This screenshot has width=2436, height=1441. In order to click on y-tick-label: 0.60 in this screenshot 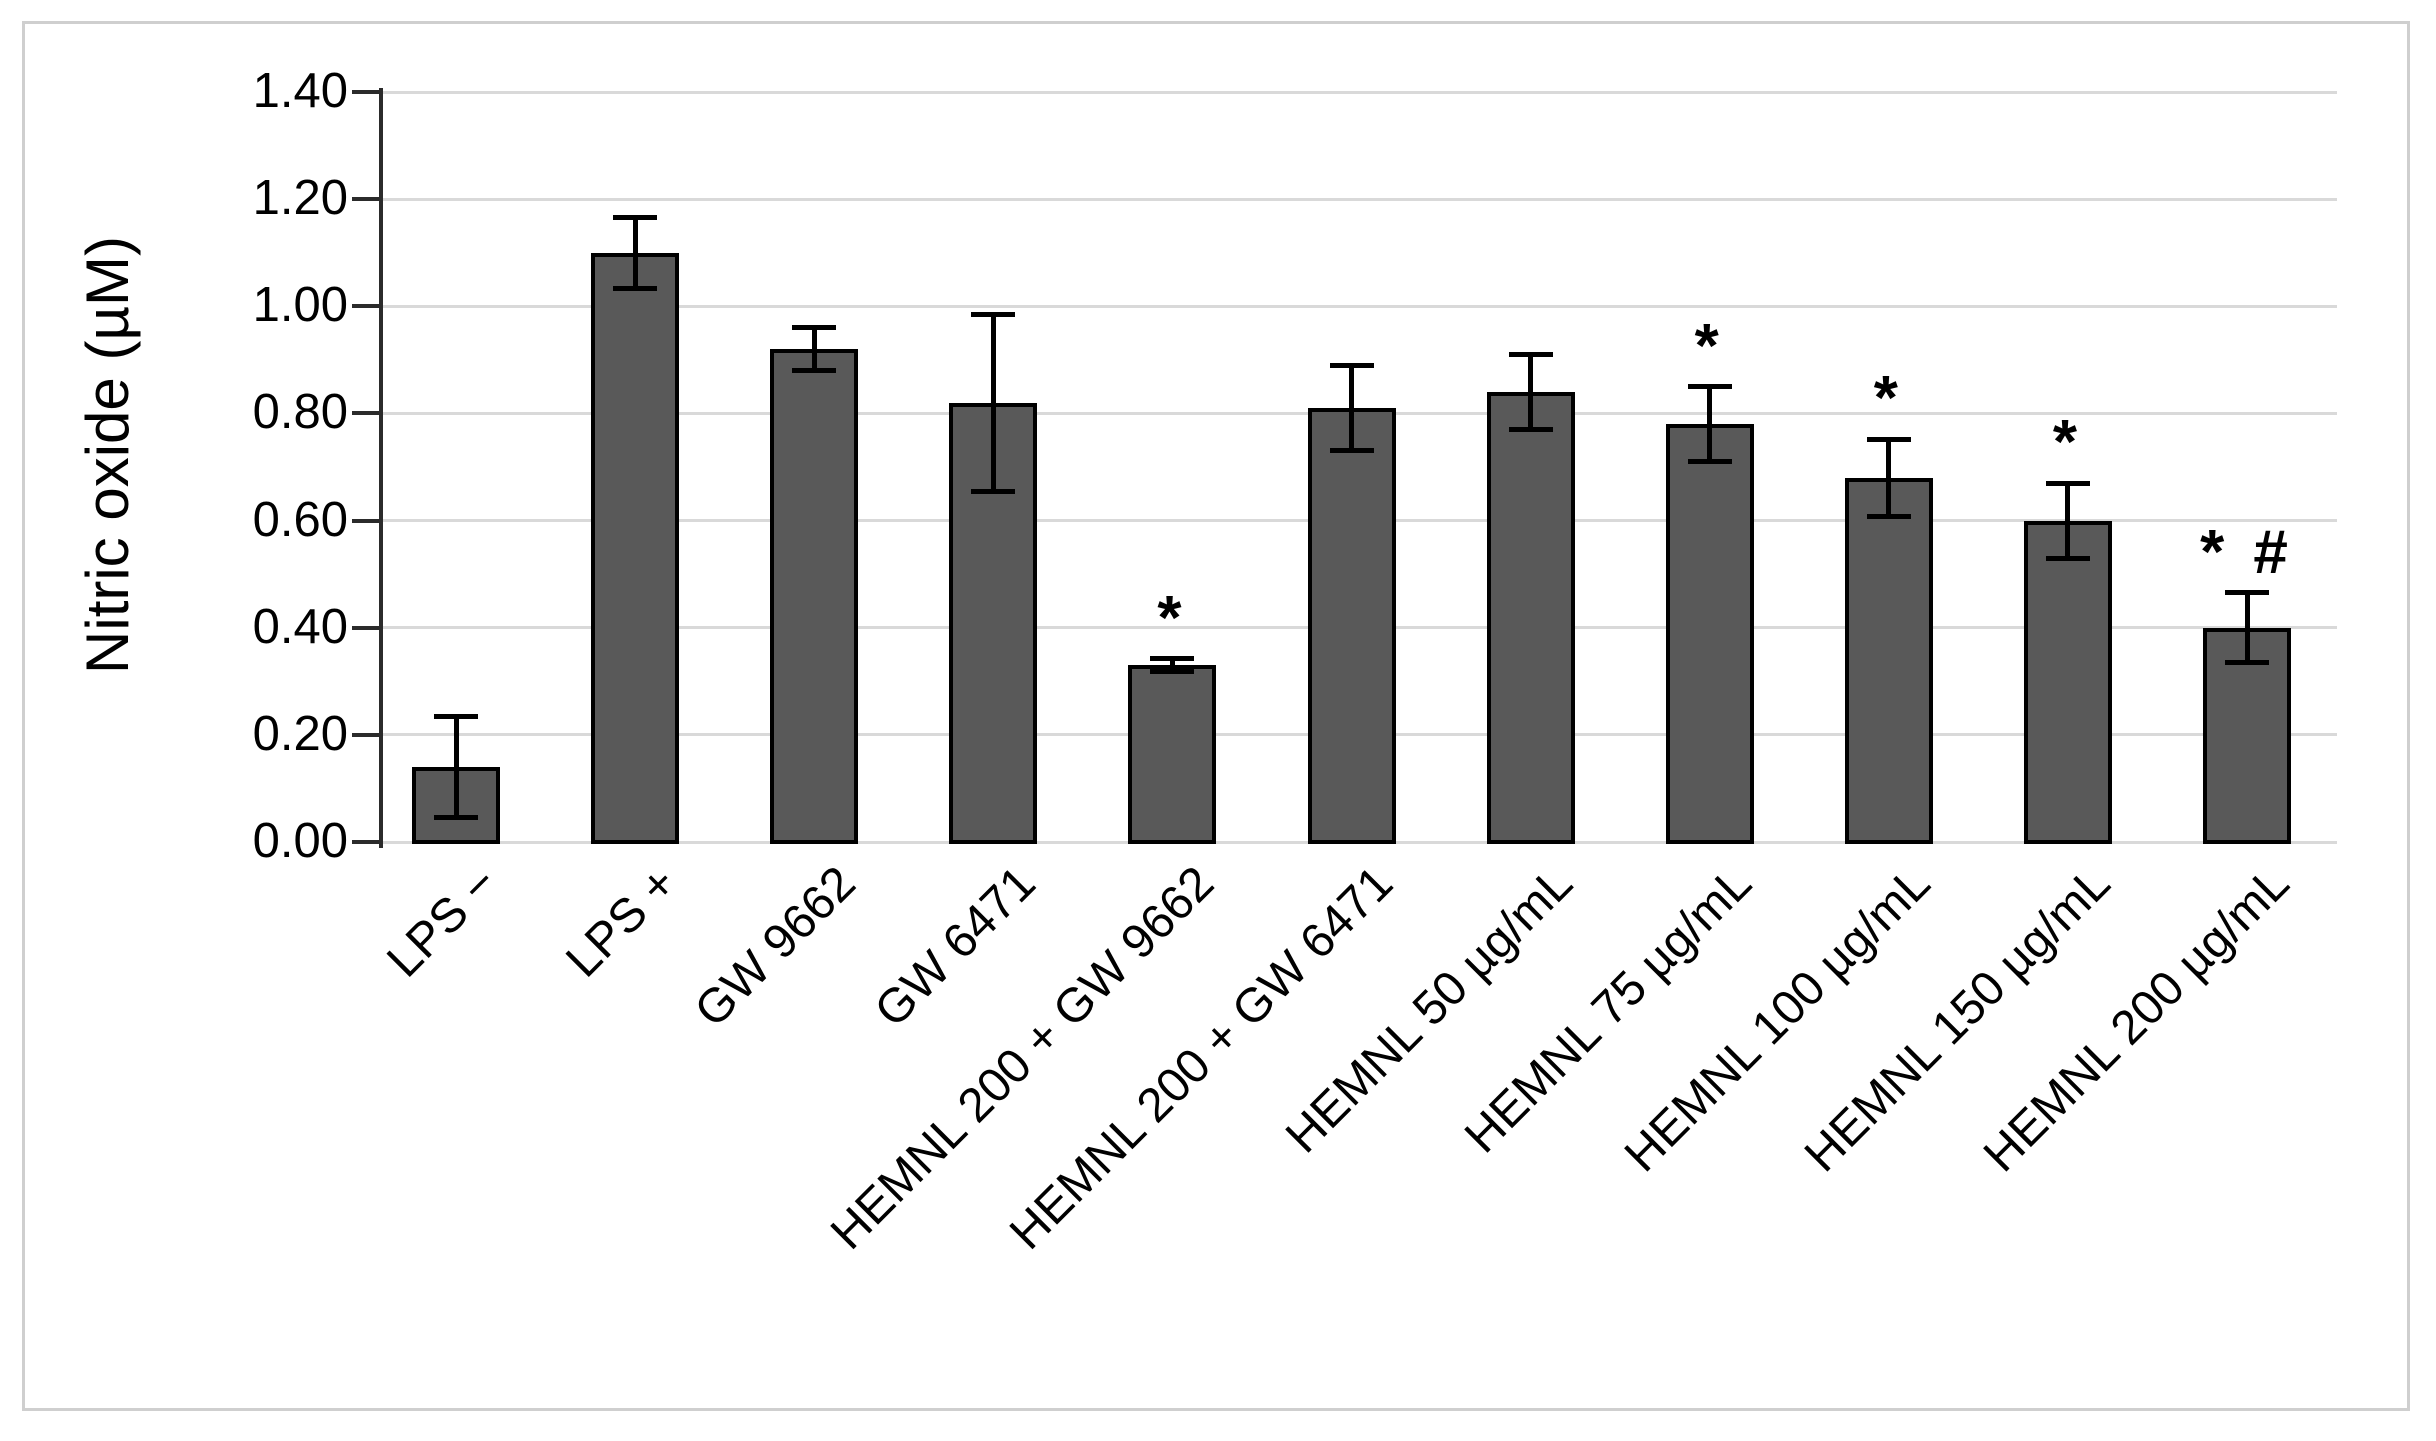, I will do `click(300, 519)`.